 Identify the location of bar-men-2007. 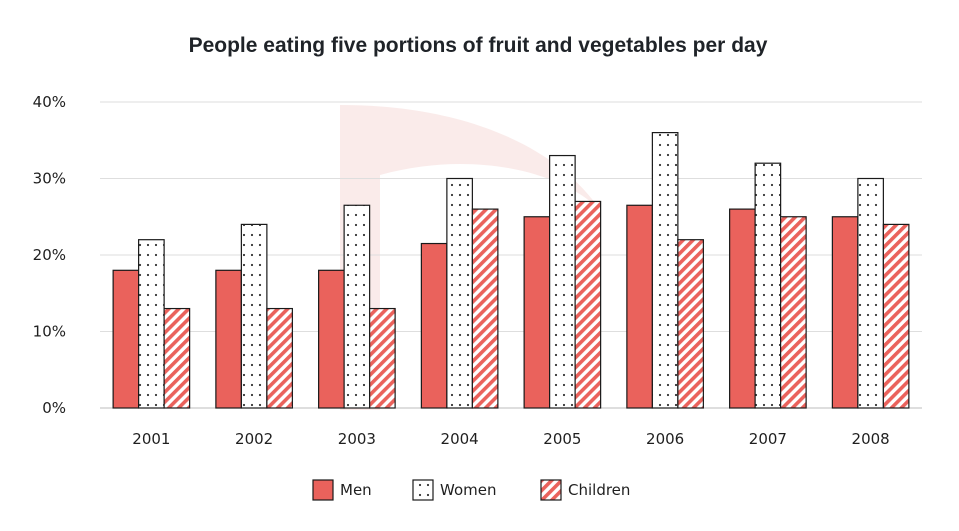
(742, 308).